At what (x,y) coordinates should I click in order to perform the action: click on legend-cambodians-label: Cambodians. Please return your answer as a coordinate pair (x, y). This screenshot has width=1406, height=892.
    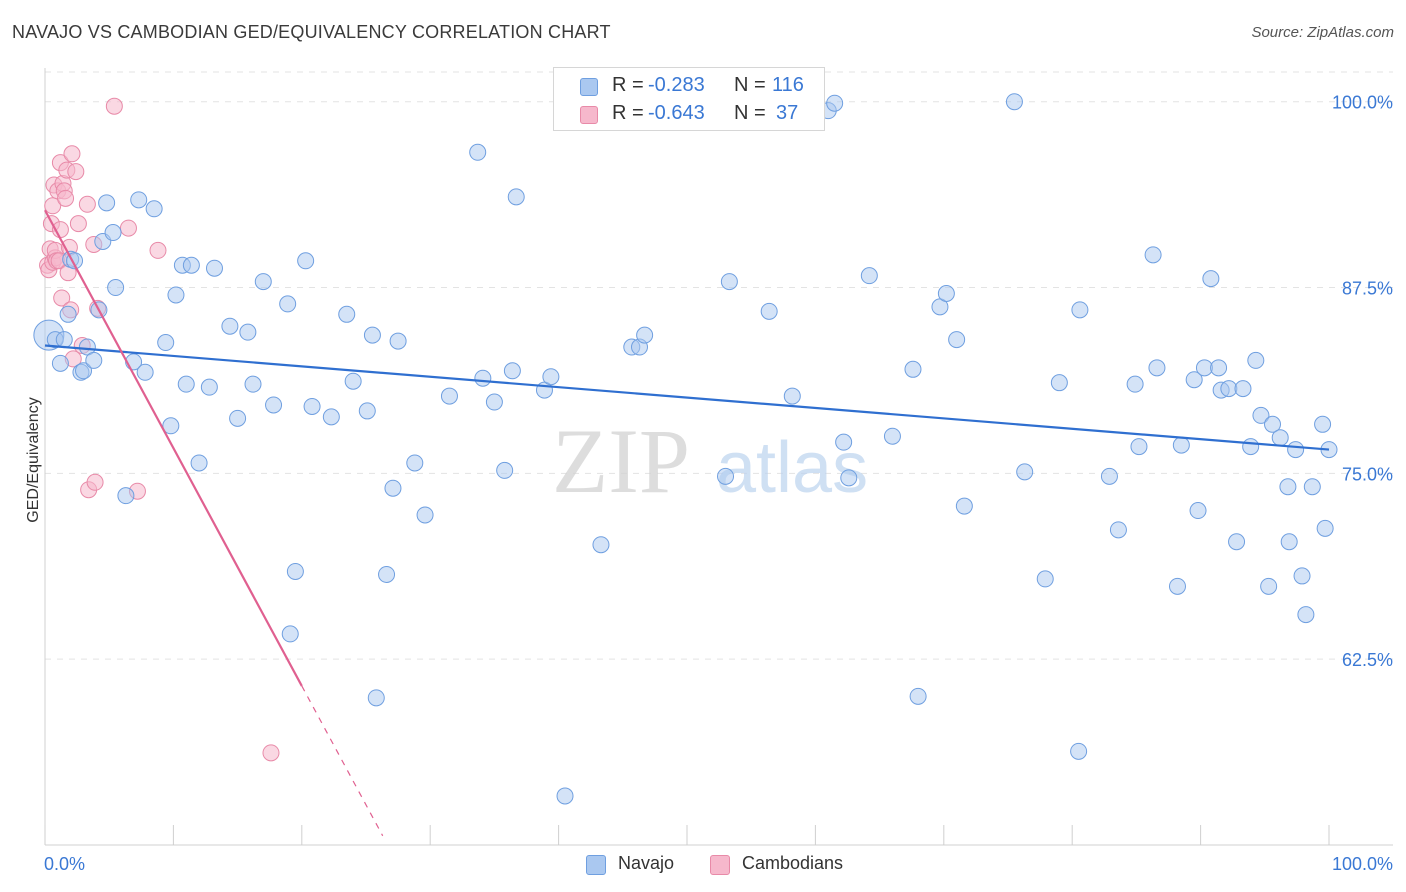
    Looking at the image, I should click on (793, 863).